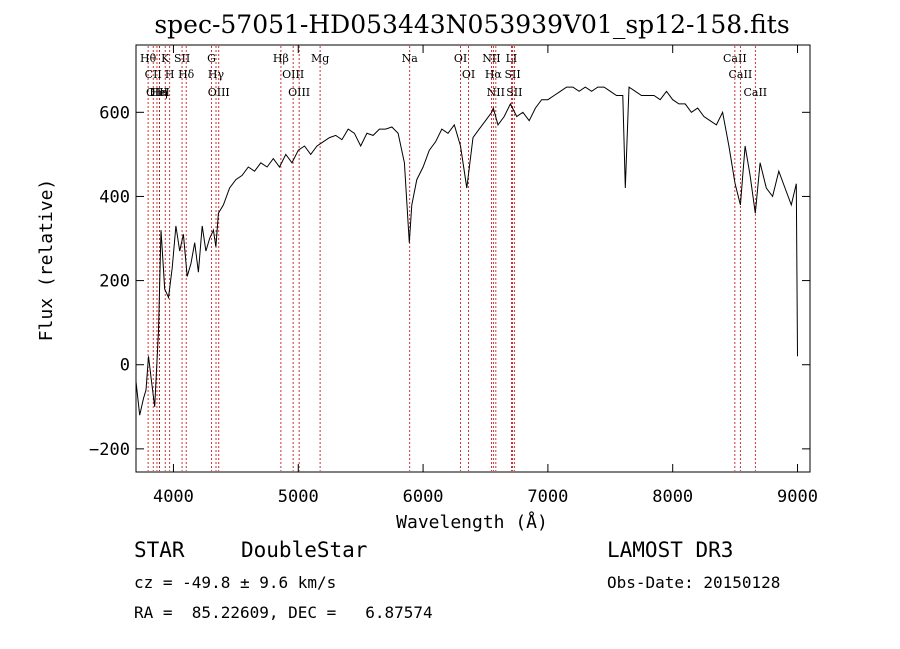  Describe the element at coordinates (186, 74) in the screenshot. I see `spectral-line-label: Hδ` at that location.